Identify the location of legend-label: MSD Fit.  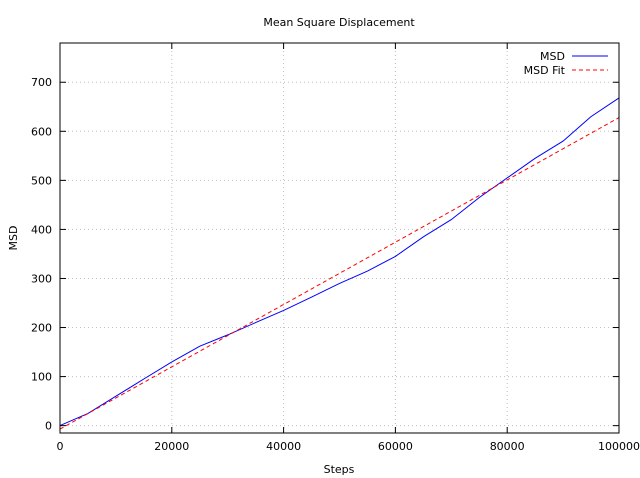
(545, 70).